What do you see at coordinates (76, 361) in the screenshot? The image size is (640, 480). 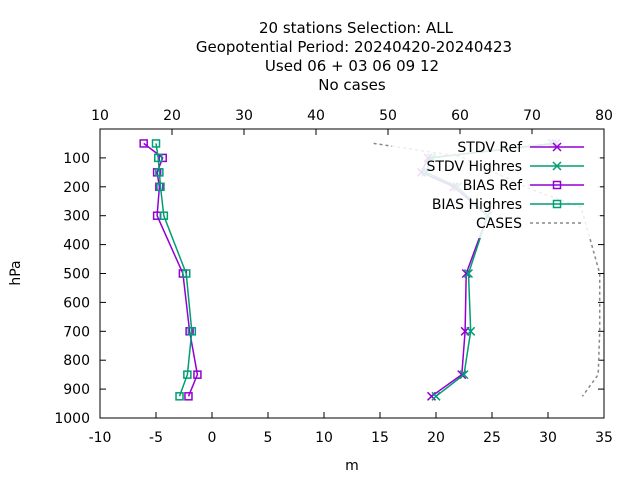 I see `y-tick-label: 800` at bounding box center [76, 361].